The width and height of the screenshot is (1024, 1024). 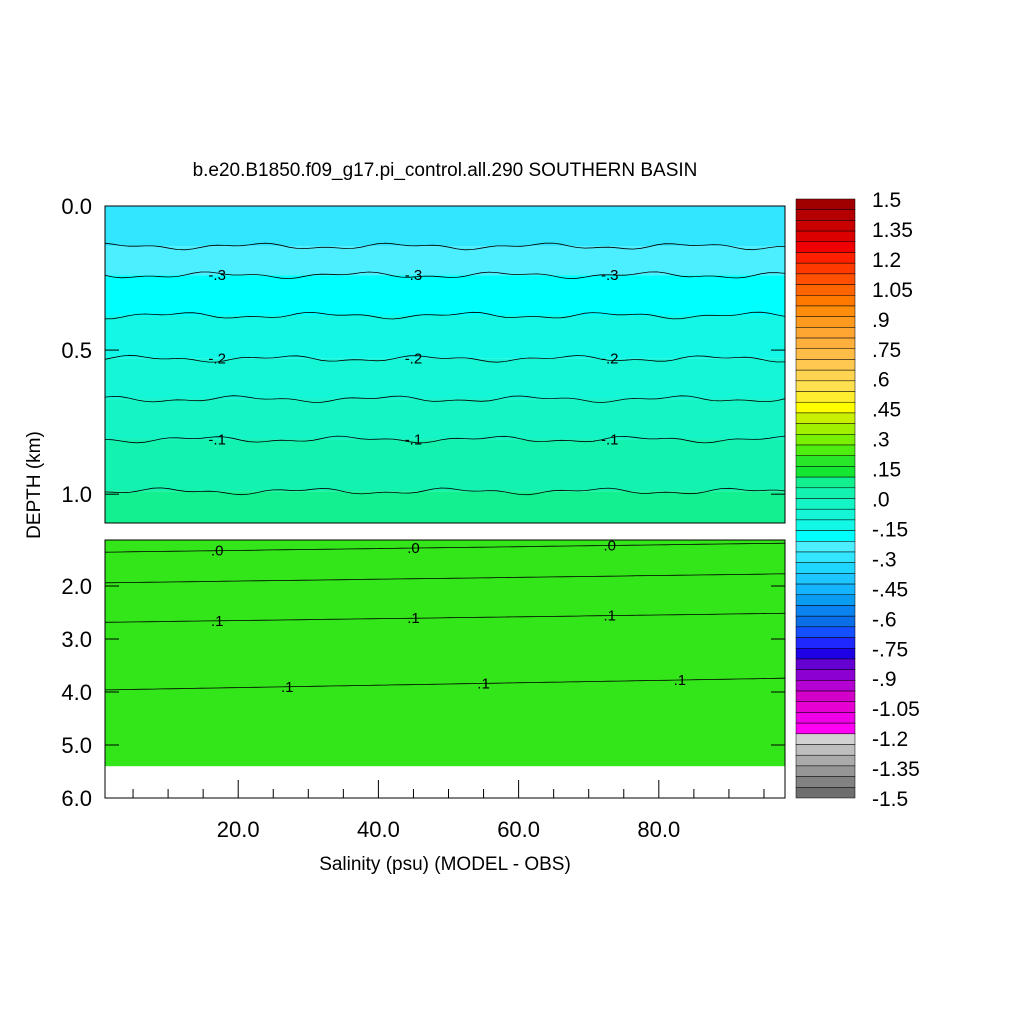 What do you see at coordinates (76, 494) in the screenshot?
I see `y-tick-label: 1.0` at bounding box center [76, 494].